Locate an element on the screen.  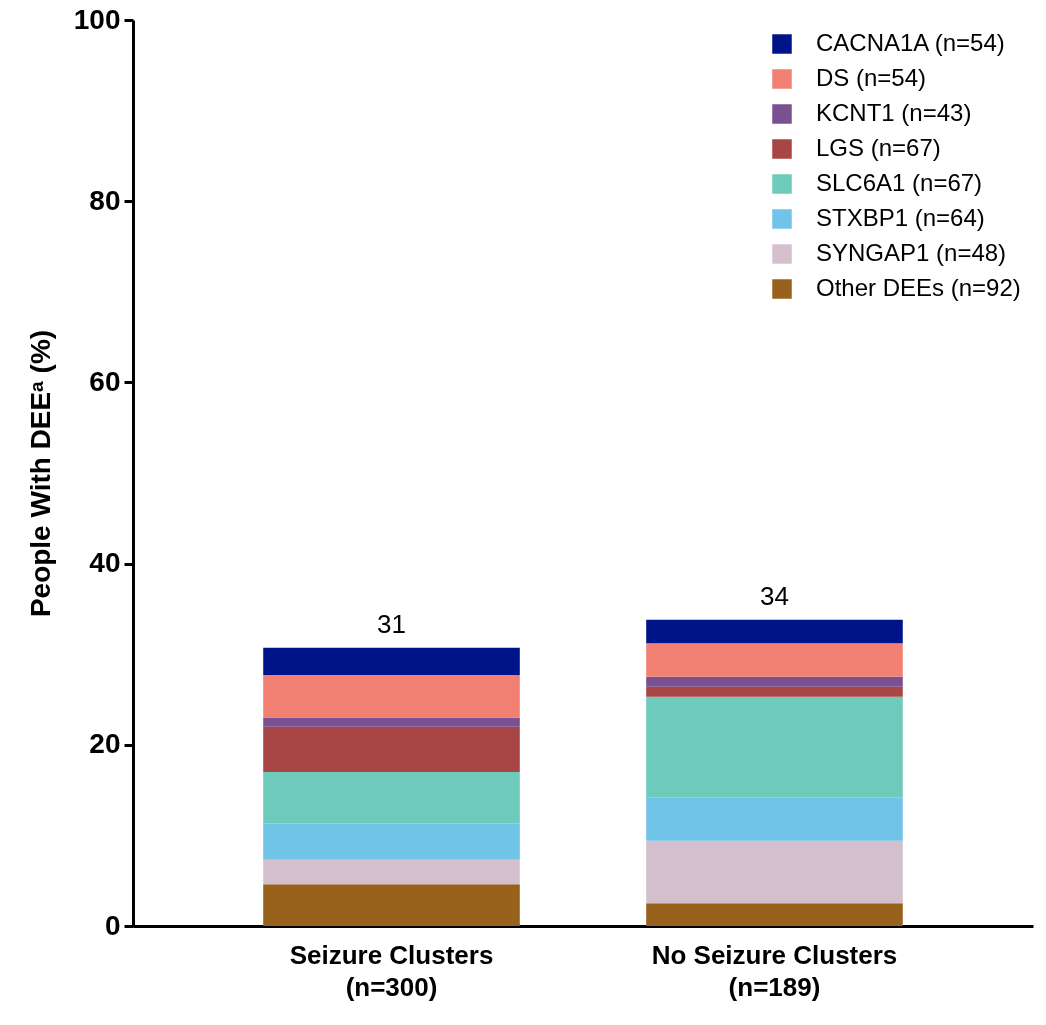
y-tick-label: 40 is located at coordinates (105, 563).